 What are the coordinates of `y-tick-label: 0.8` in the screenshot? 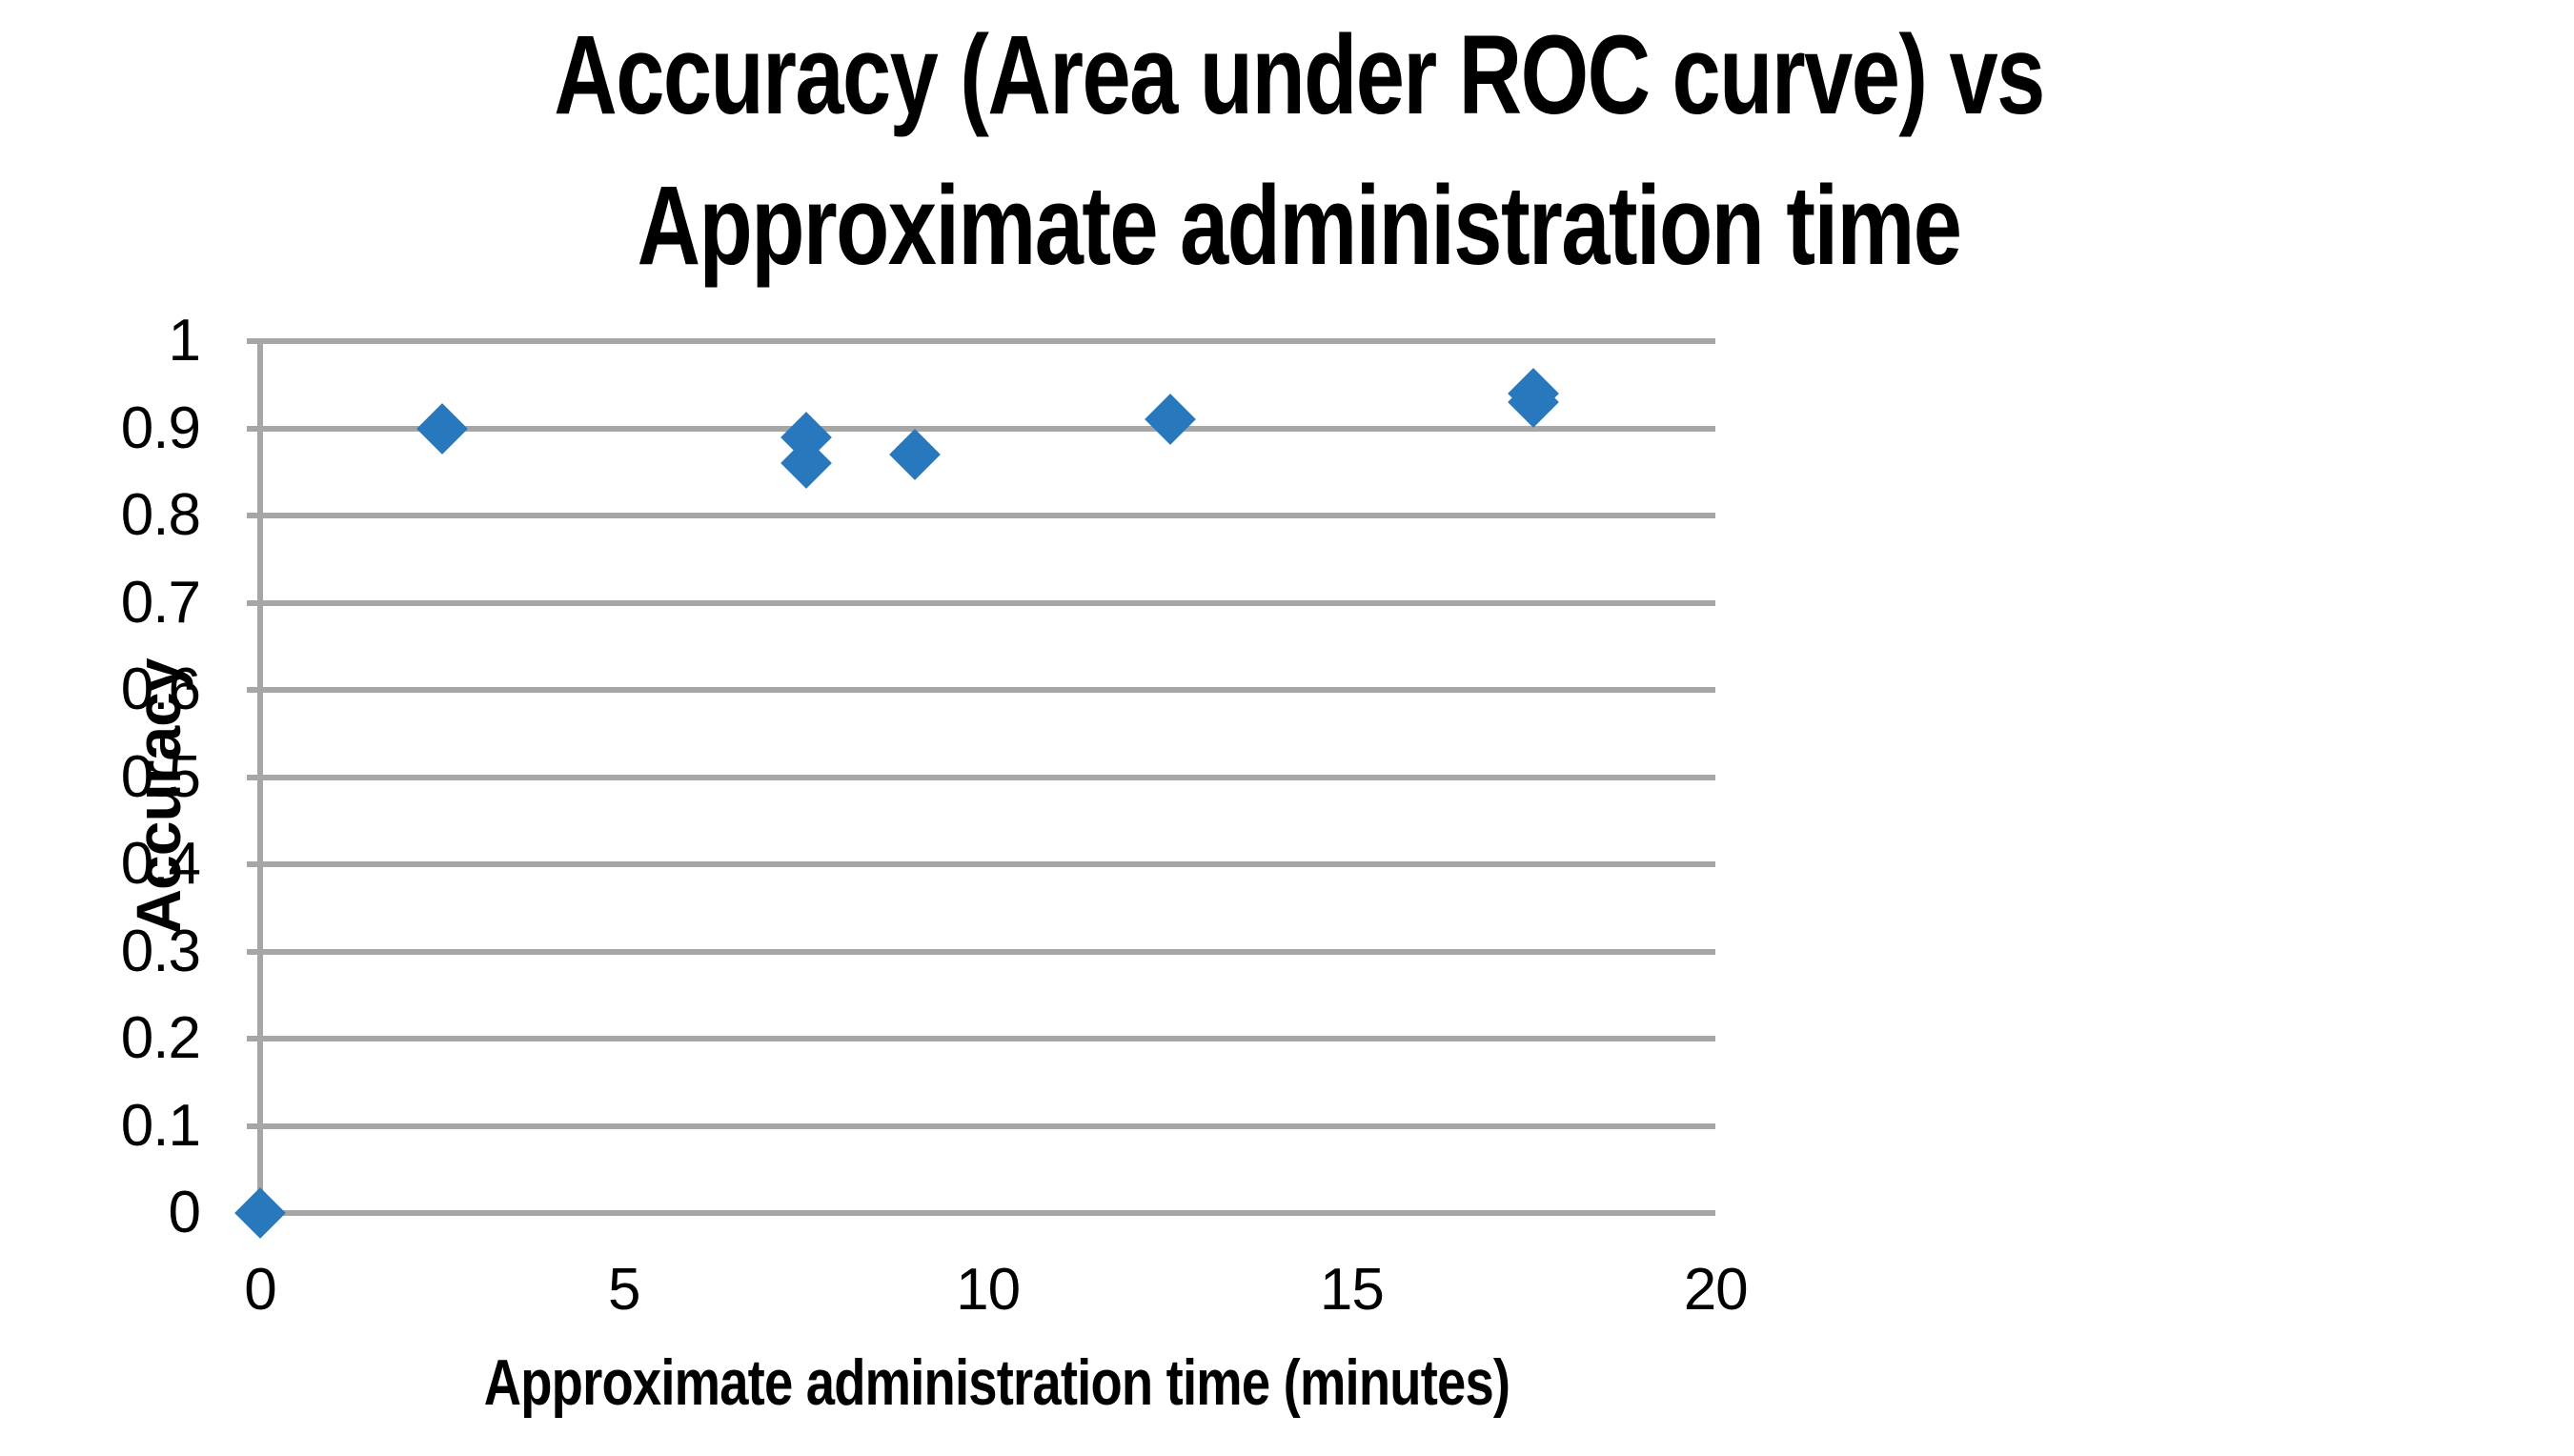 It's located at (161, 515).